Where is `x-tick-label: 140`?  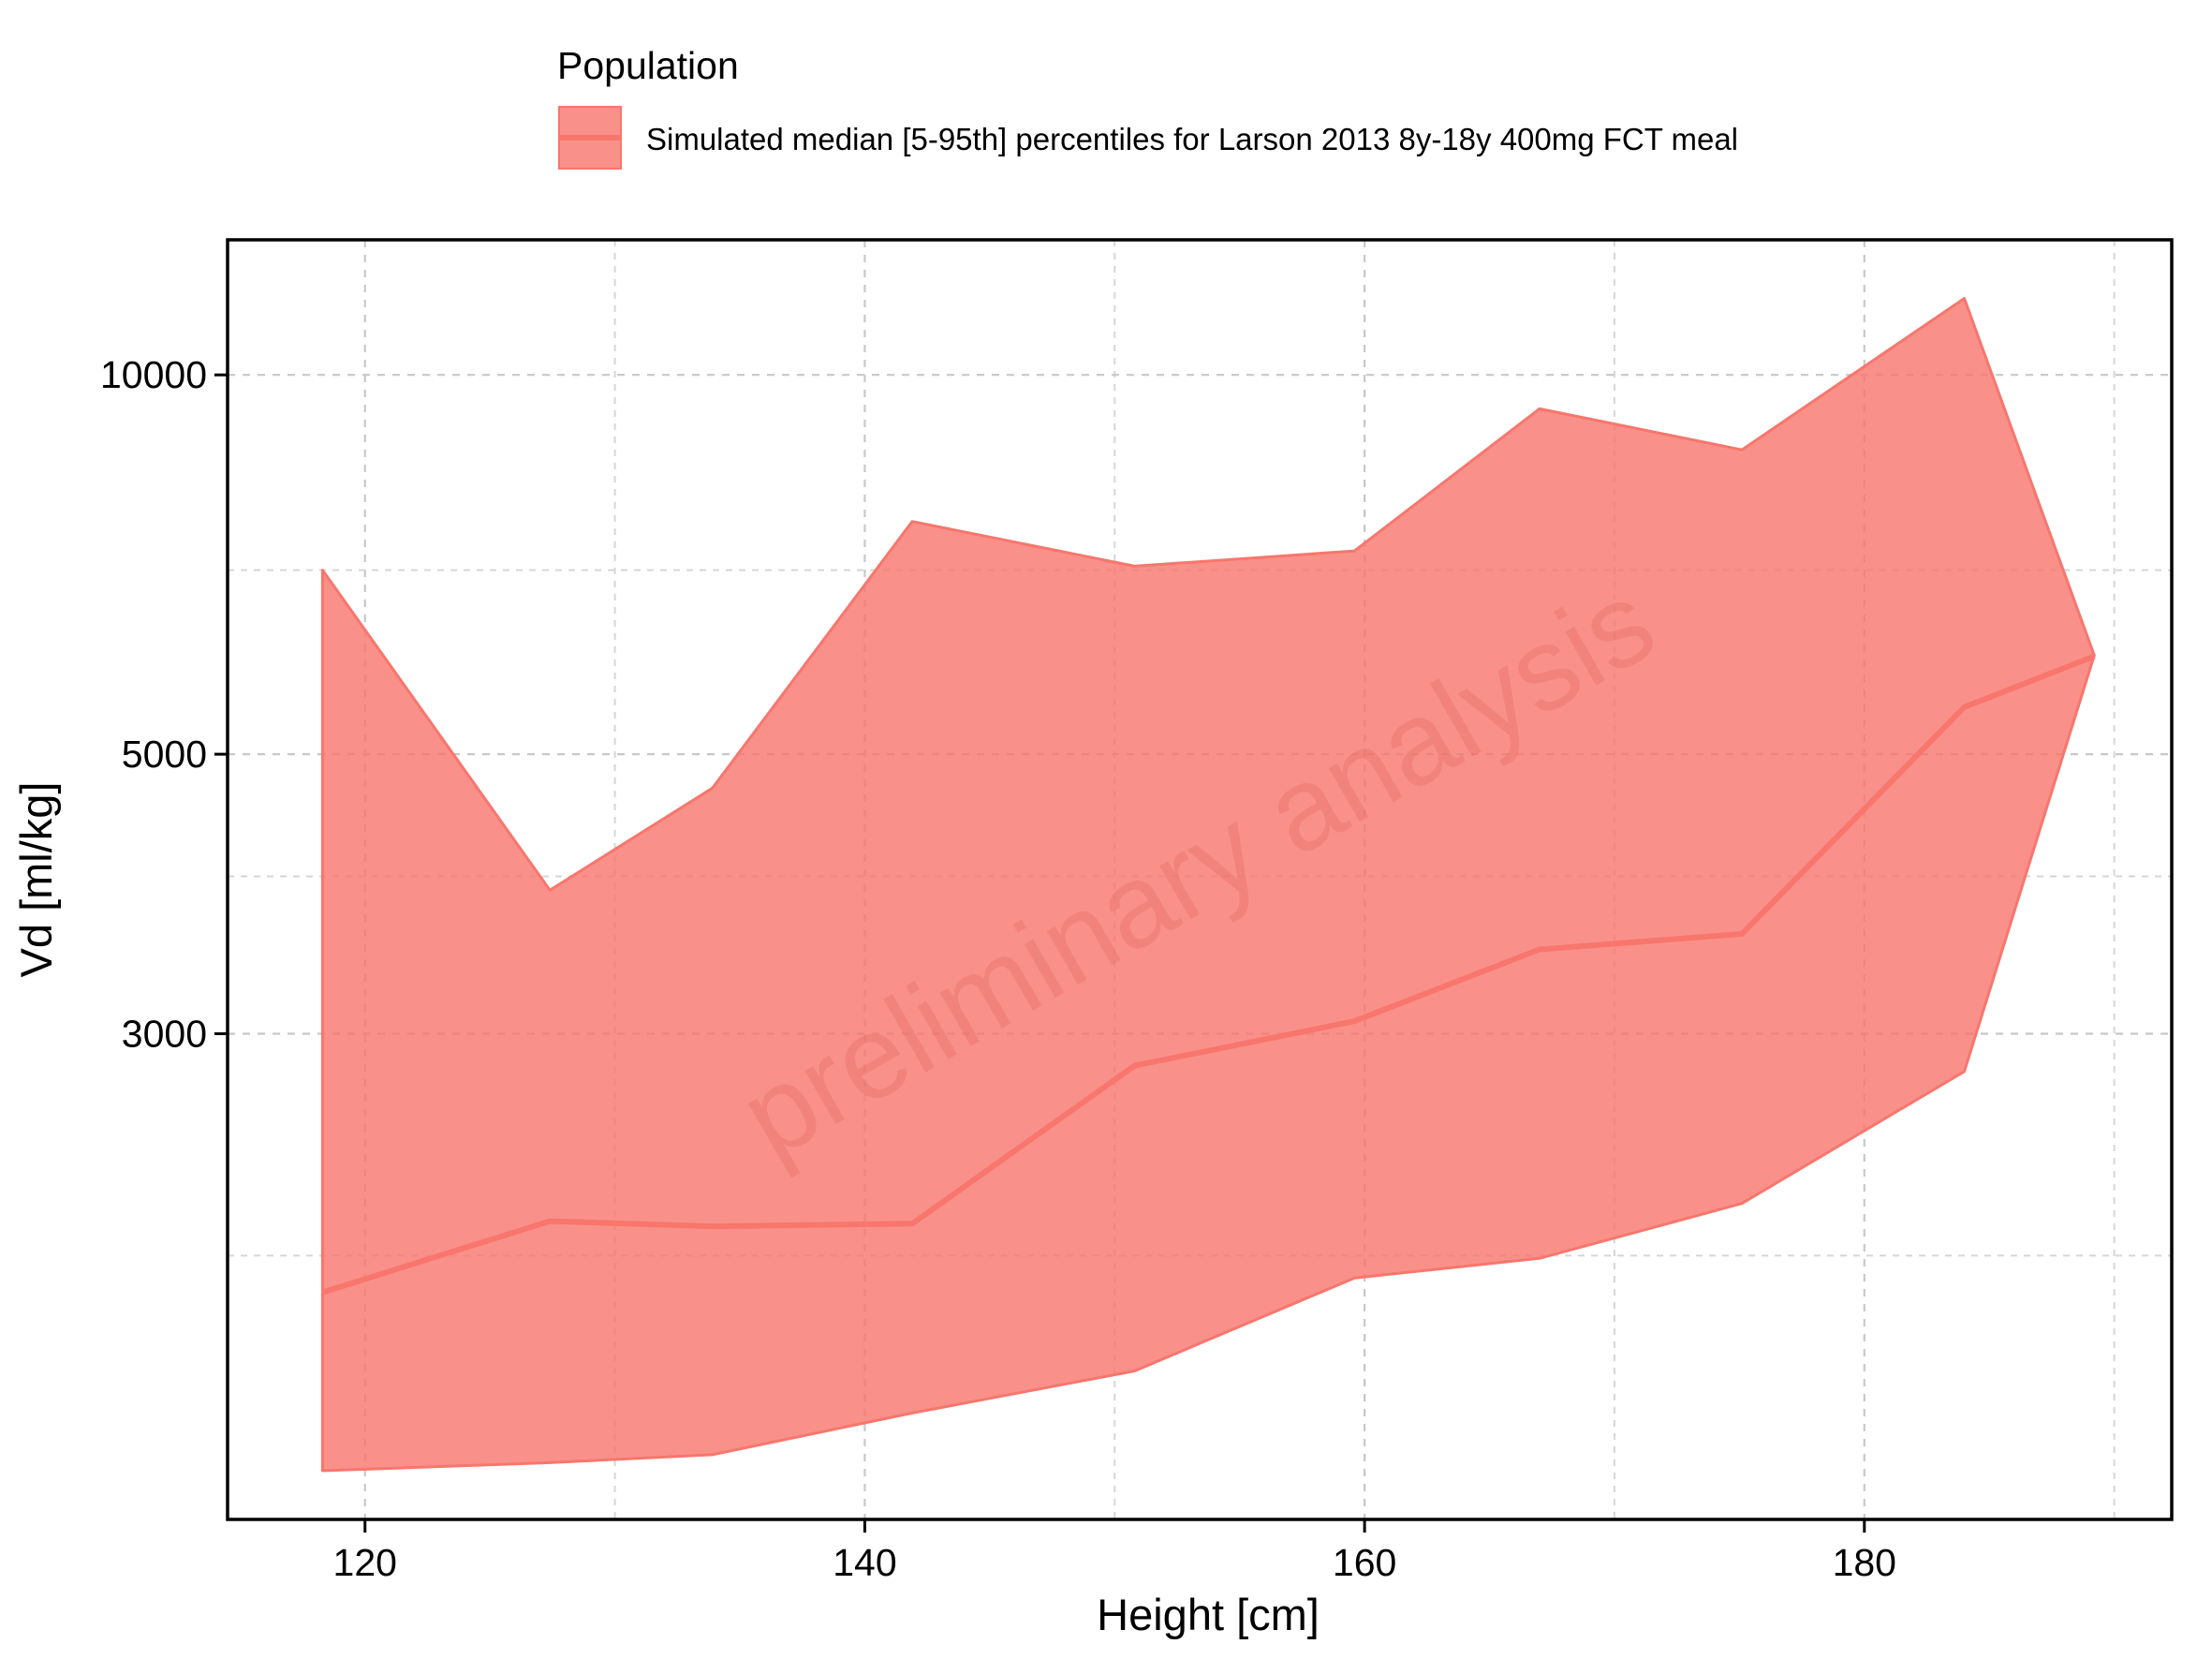 x-tick-label: 140 is located at coordinates (865, 1563).